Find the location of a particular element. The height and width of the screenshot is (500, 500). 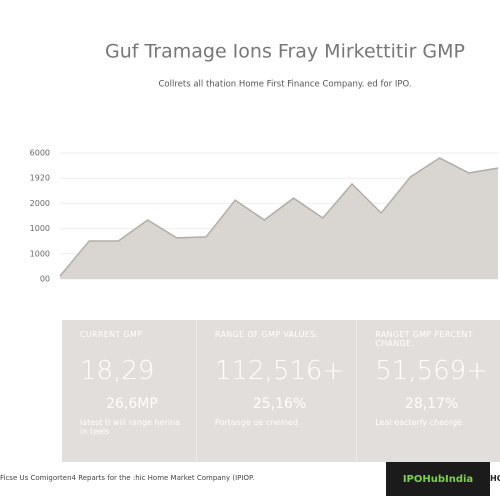

y-tick-label: 6000 is located at coordinates (40, 153).